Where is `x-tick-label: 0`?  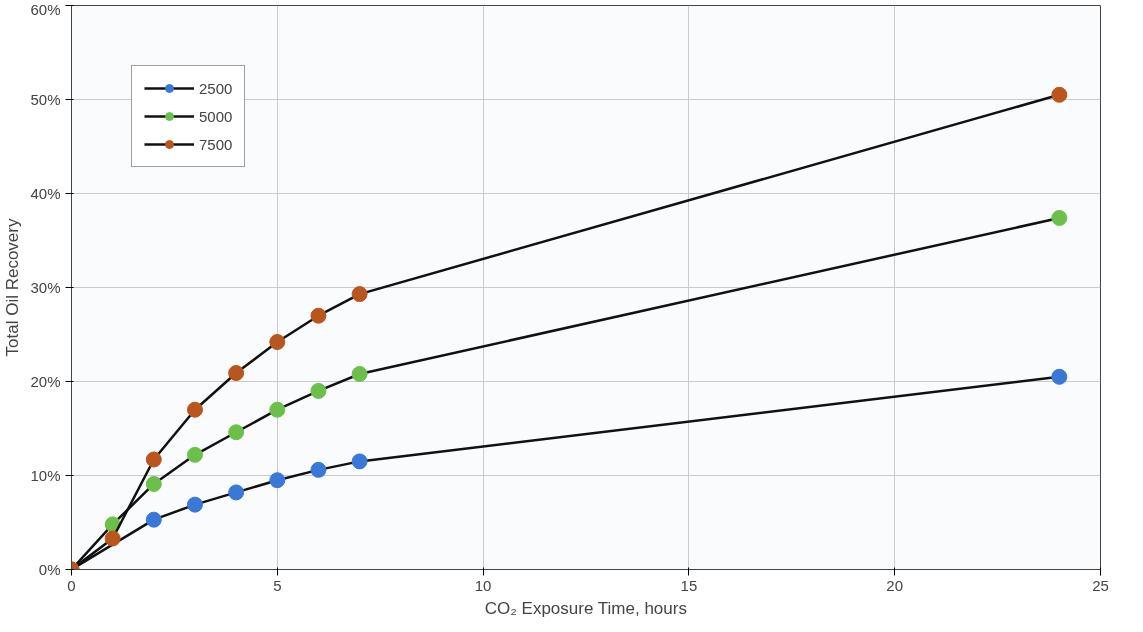
x-tick-label: 0 is located at coordinates (71, 585).